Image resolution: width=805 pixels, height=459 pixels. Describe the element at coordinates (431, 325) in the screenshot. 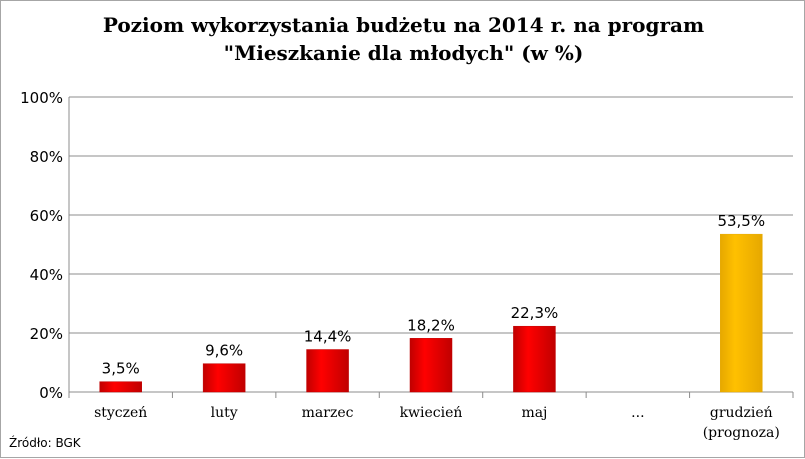

I see `data-label: 18,2%` at that location.